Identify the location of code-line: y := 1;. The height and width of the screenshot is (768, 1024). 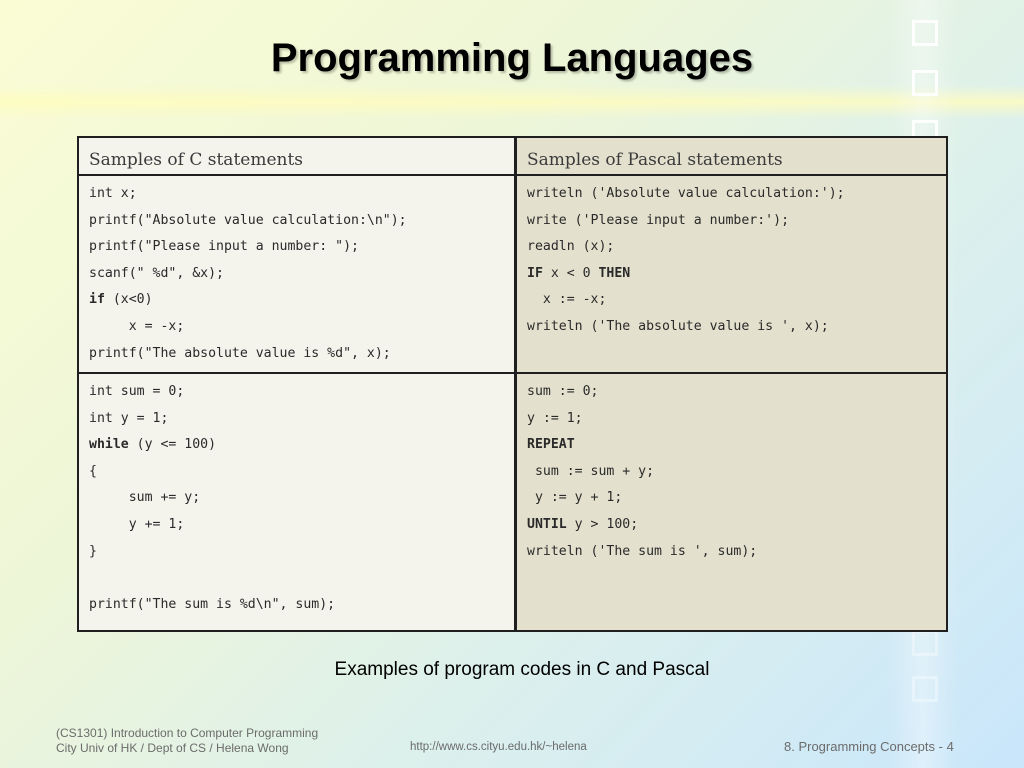
(555, 418).